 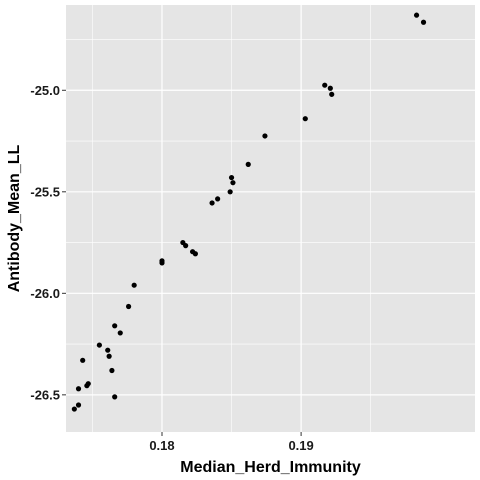 I want to click on y-tick-label: -25.5, so click(x=45, y=191).